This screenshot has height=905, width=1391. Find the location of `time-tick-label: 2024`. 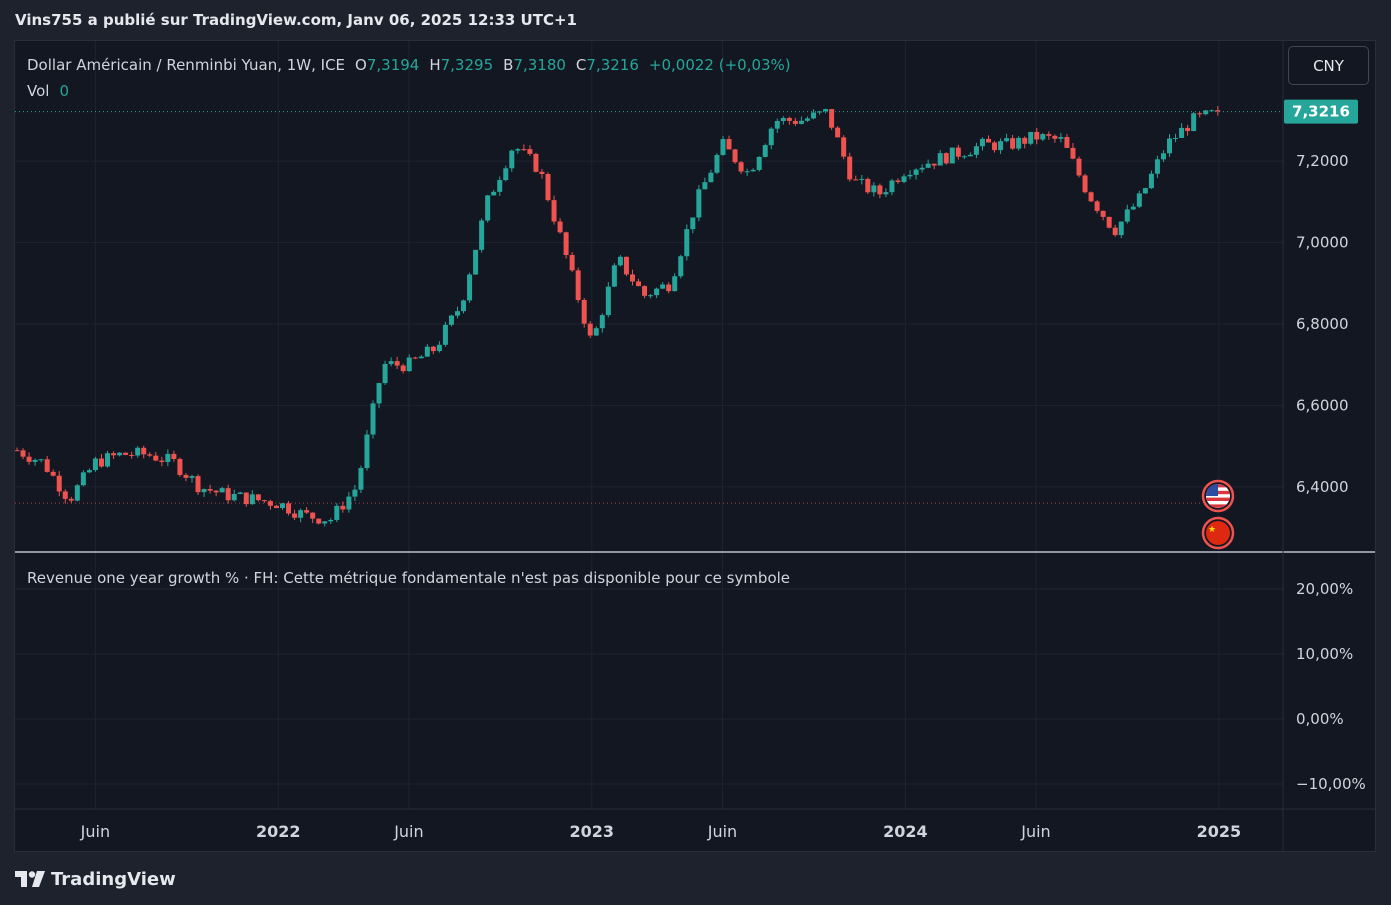

time-tick-label: 2024 is located at coordinates (905, 831).